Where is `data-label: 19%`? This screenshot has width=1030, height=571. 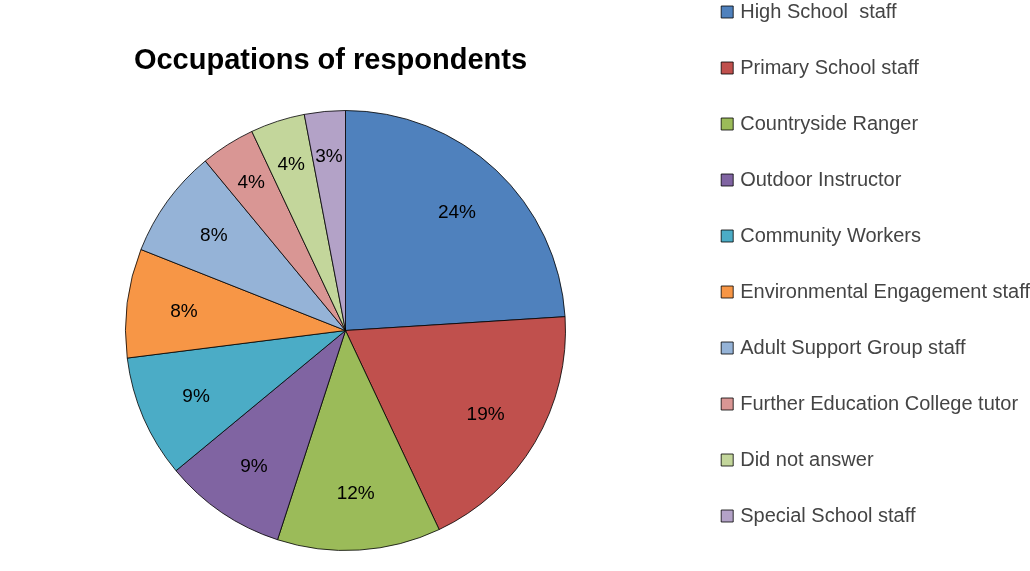
data-label: 19% is located at coordinates (485, 413).